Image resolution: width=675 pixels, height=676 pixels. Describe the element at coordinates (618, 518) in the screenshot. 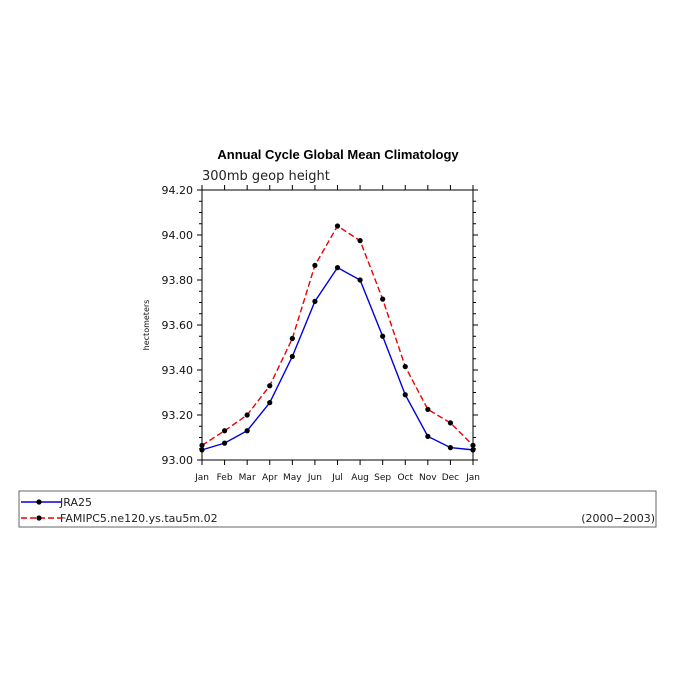

I see `legend-period: (2000−2003)` at that location.